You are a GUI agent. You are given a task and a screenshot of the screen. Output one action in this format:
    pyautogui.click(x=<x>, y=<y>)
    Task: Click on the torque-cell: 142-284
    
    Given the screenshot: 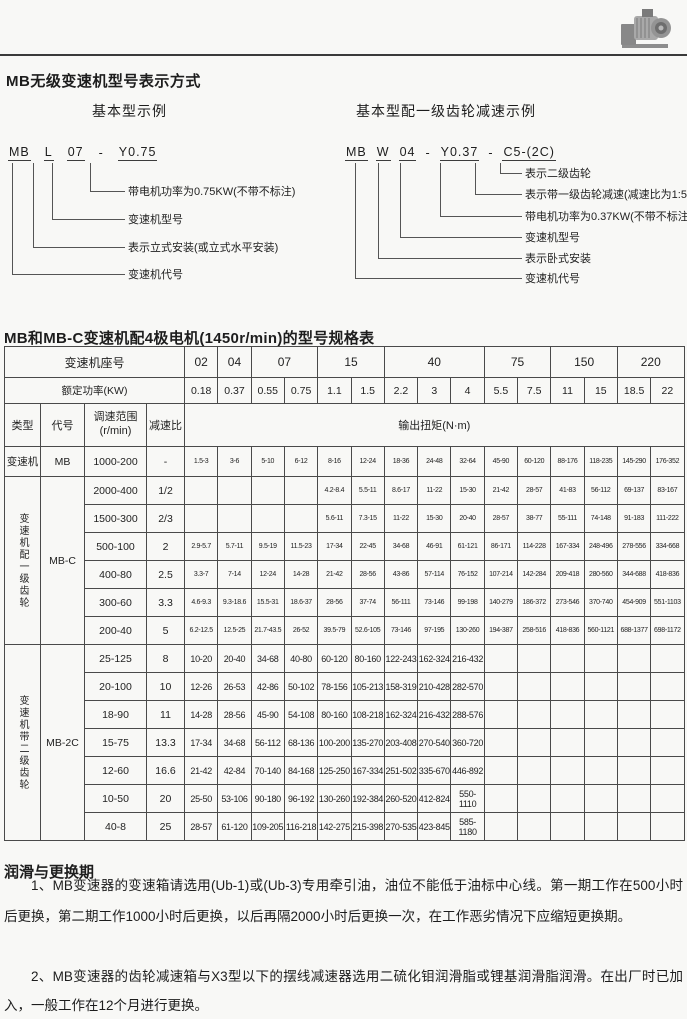 What is the action you would take?
    pyautogui.click(x=534, y=574)
    